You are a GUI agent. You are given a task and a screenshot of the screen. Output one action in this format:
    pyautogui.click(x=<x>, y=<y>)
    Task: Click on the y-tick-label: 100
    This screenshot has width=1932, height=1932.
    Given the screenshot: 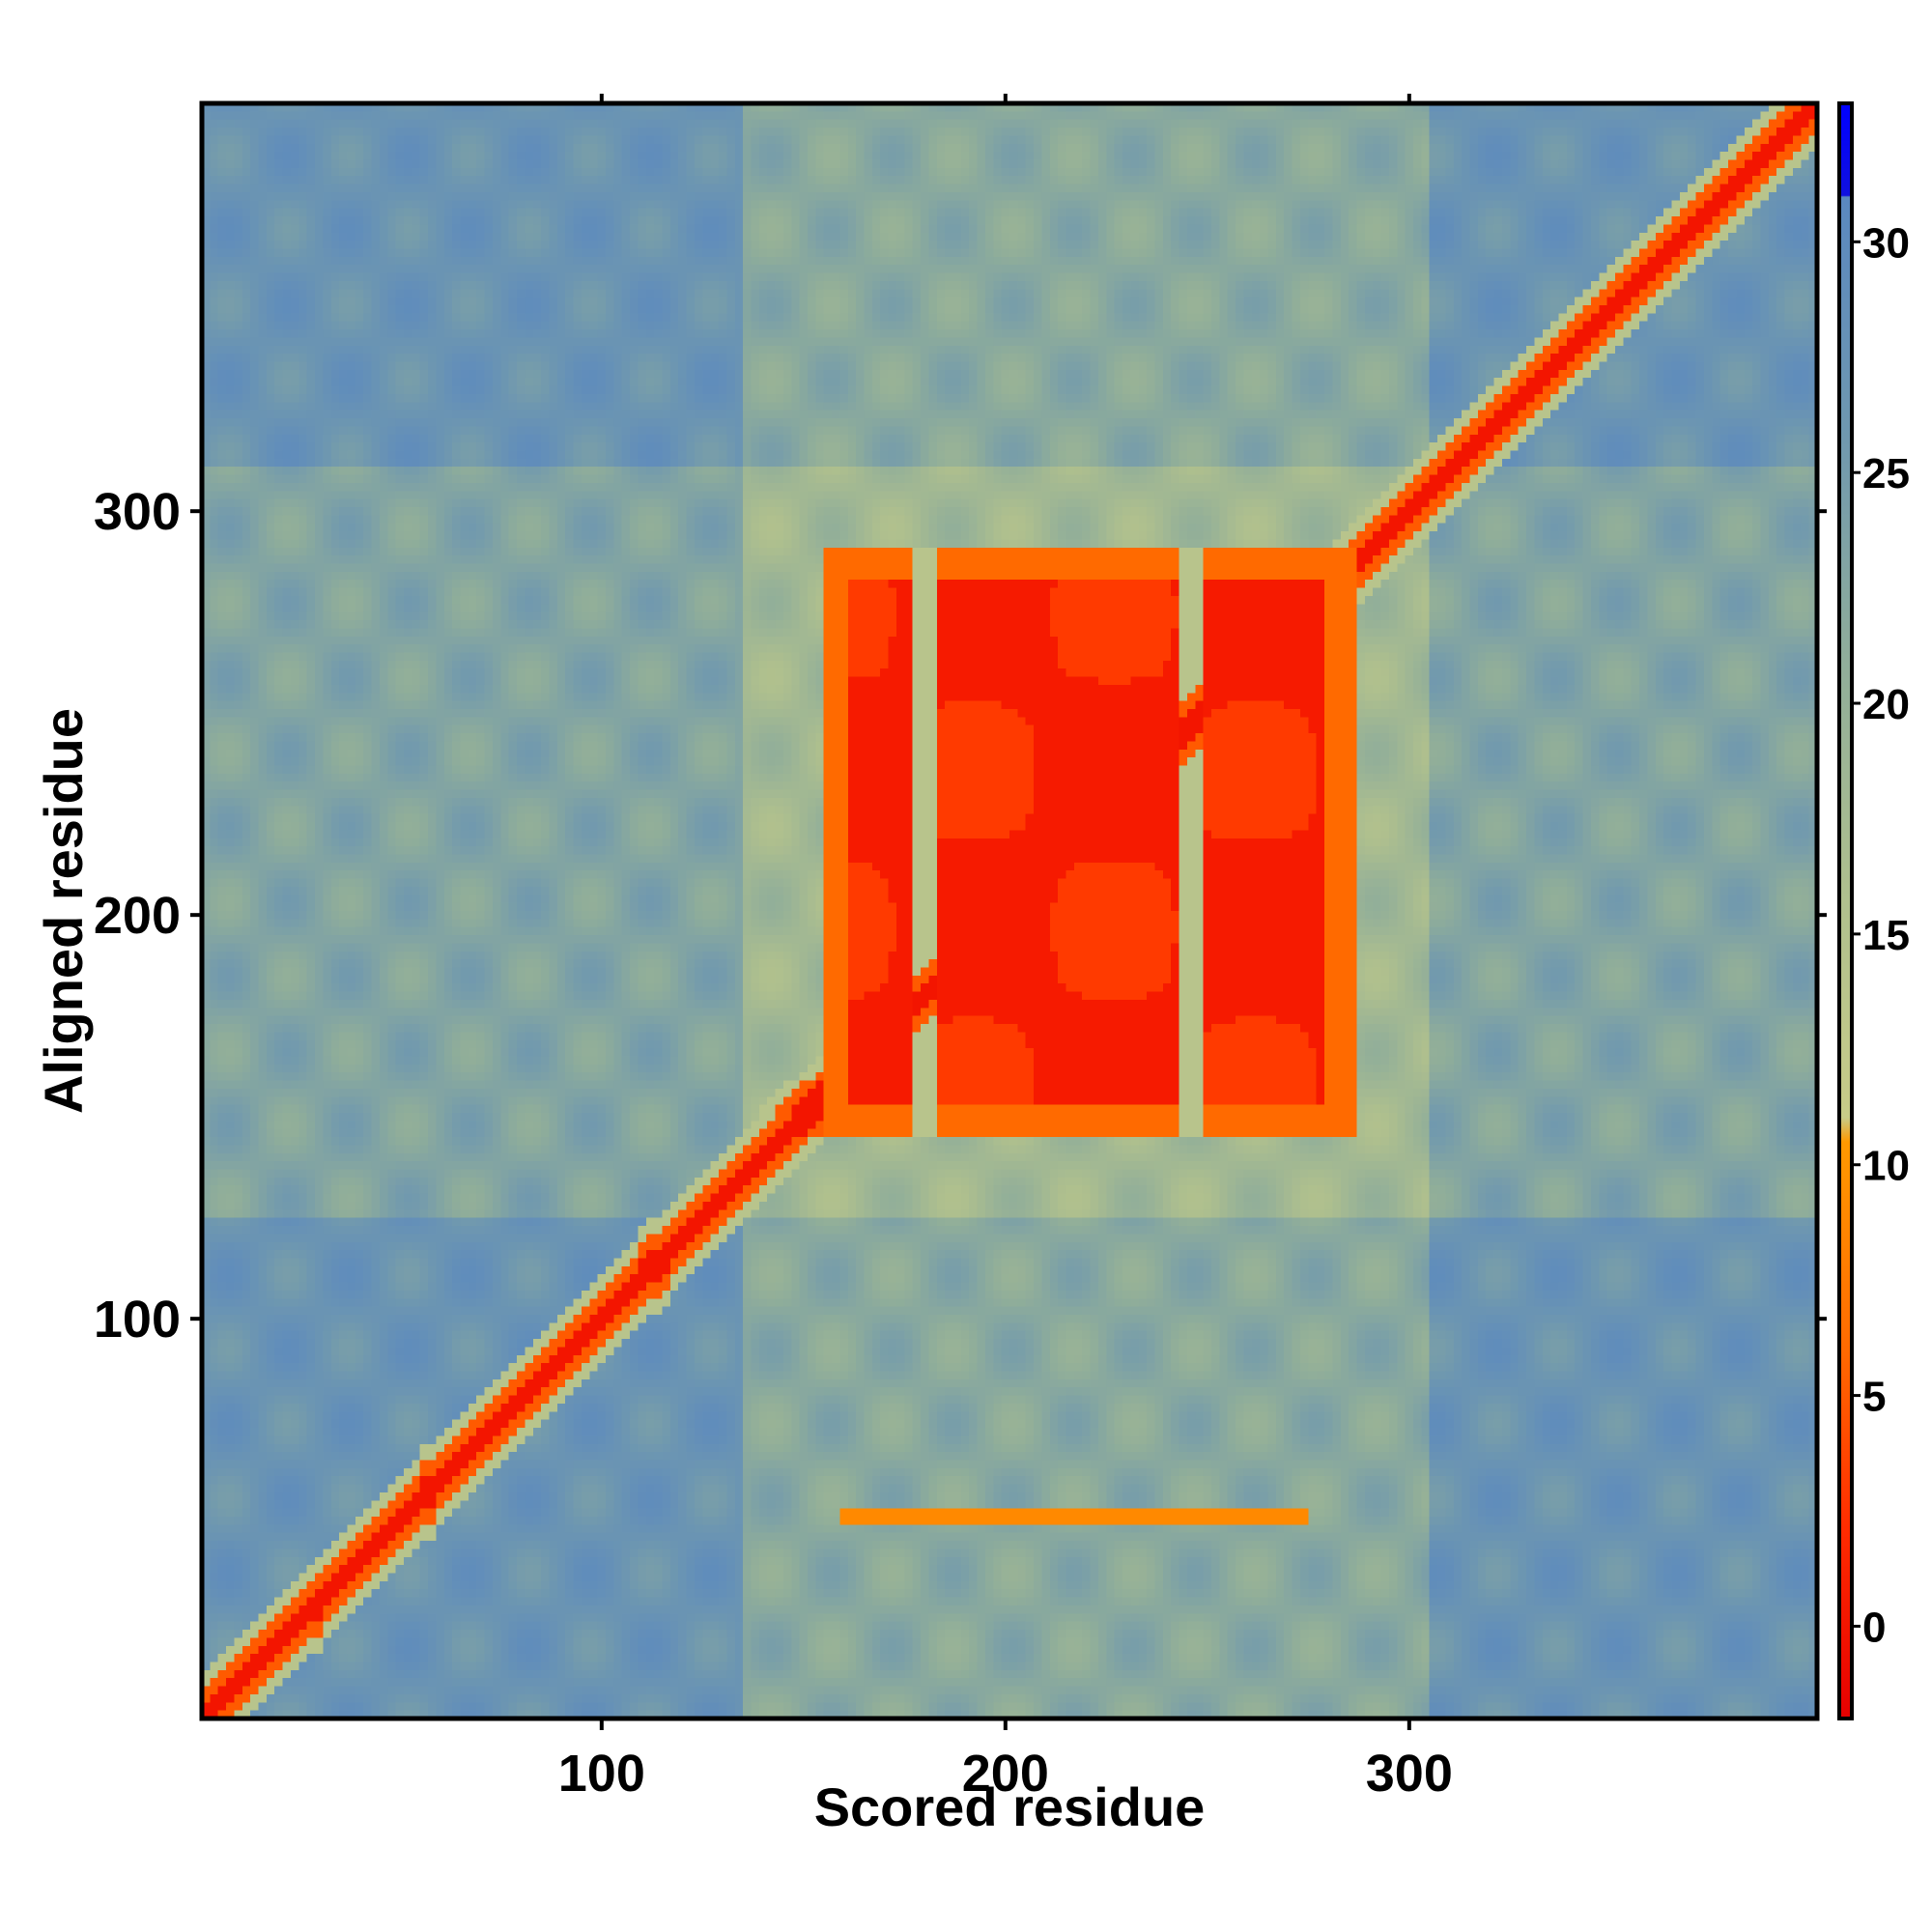 What is the action you would take?
    pyautogui.click(x=137, y=1320)
    